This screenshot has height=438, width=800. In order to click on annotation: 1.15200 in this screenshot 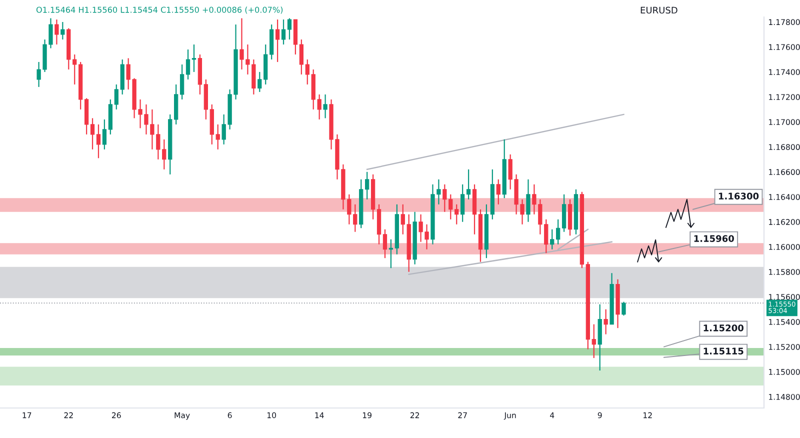, I will do `click(724, 328)`.